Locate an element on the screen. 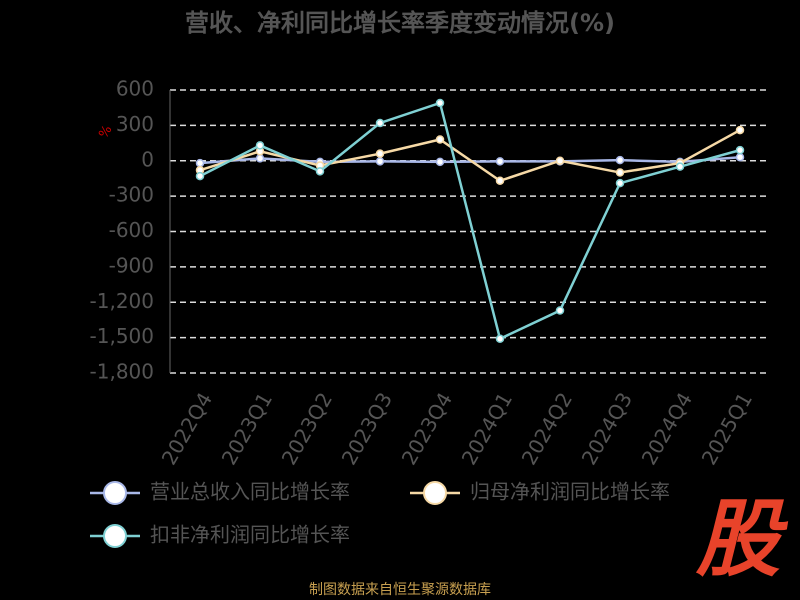  y-axis-label: % is located at coordinates (105, 132).